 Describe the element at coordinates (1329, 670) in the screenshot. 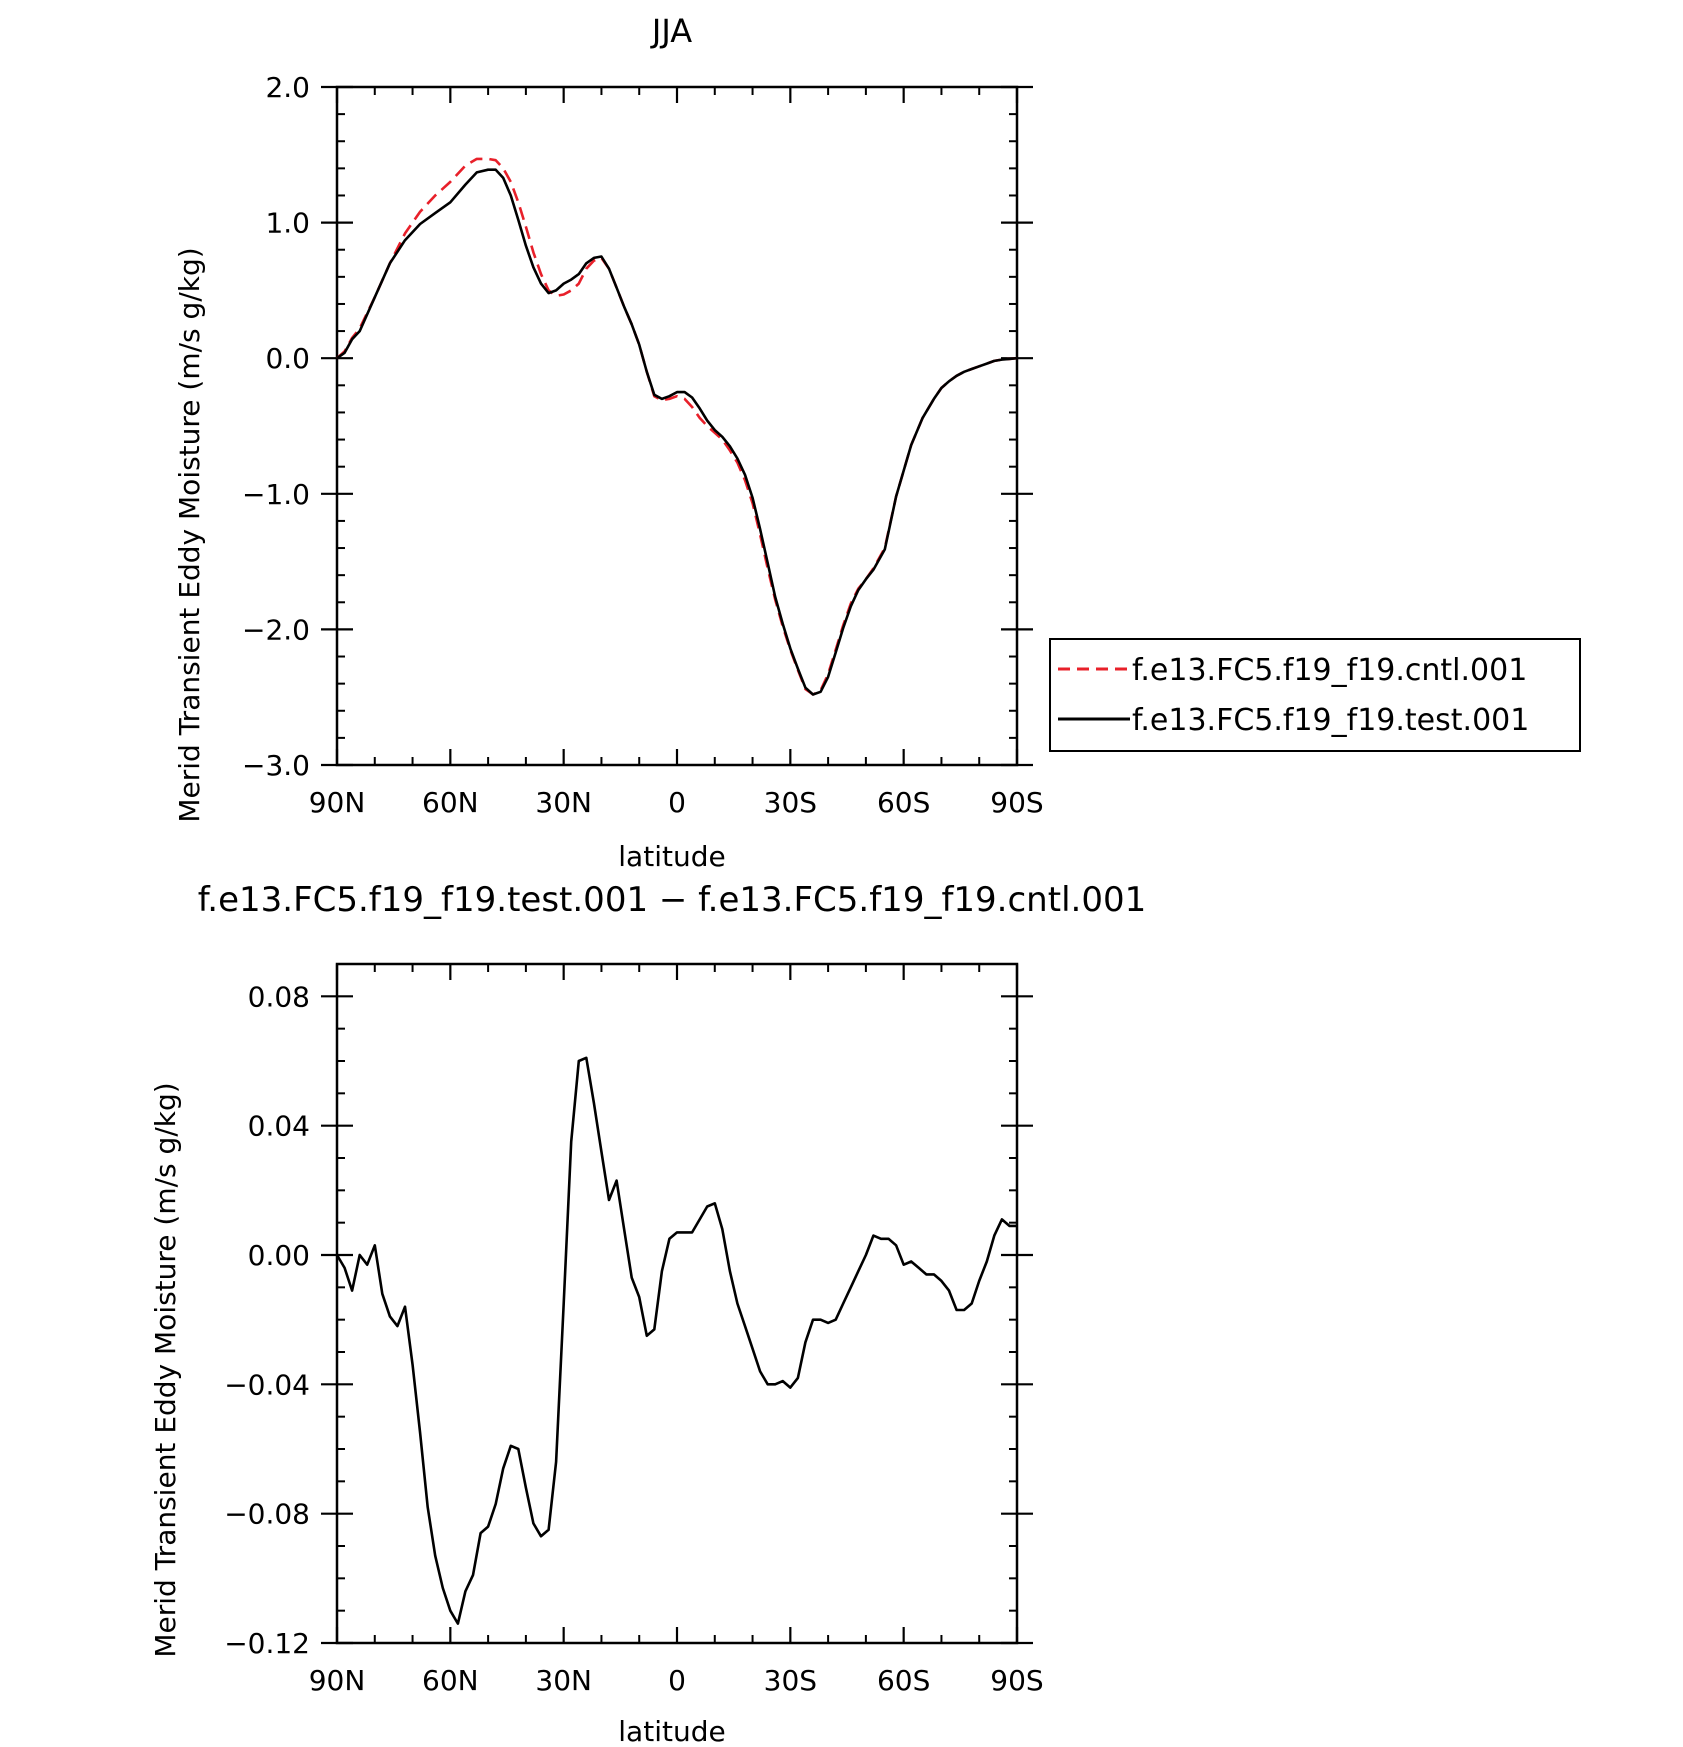

I see `legend-label-cntl: f.e13.FC5.f19_f19.cntl.001` at that location.